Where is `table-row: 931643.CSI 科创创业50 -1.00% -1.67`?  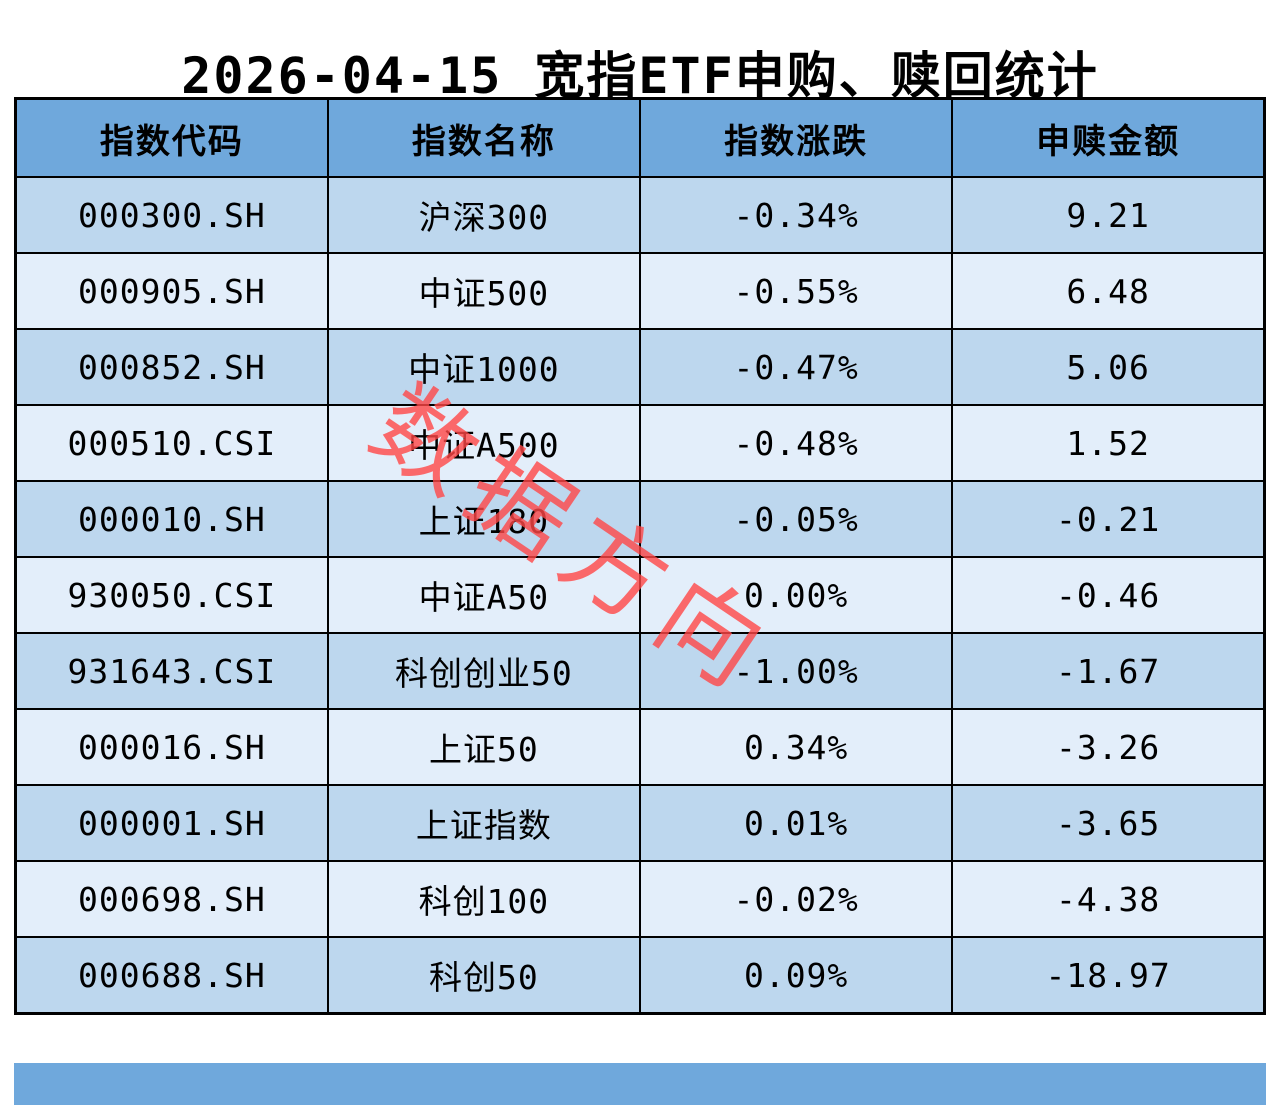 table-row: 931643.CSI 科创创业50 -1.00% -1.67 is located at coordinates (640, 671).